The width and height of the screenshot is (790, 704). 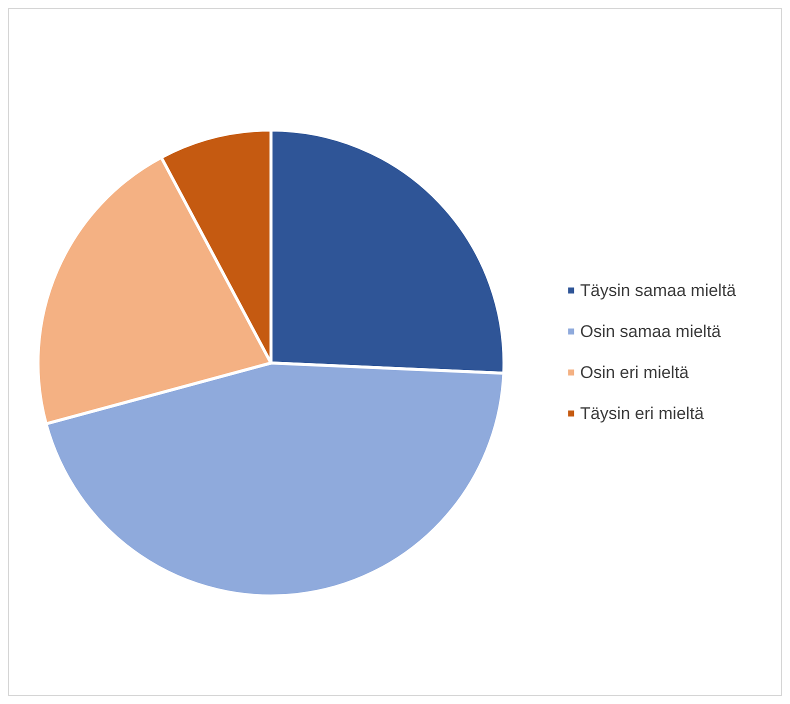 I want to click on legend-label: Täysin samaa mieltä, so click(x=658, y=290).